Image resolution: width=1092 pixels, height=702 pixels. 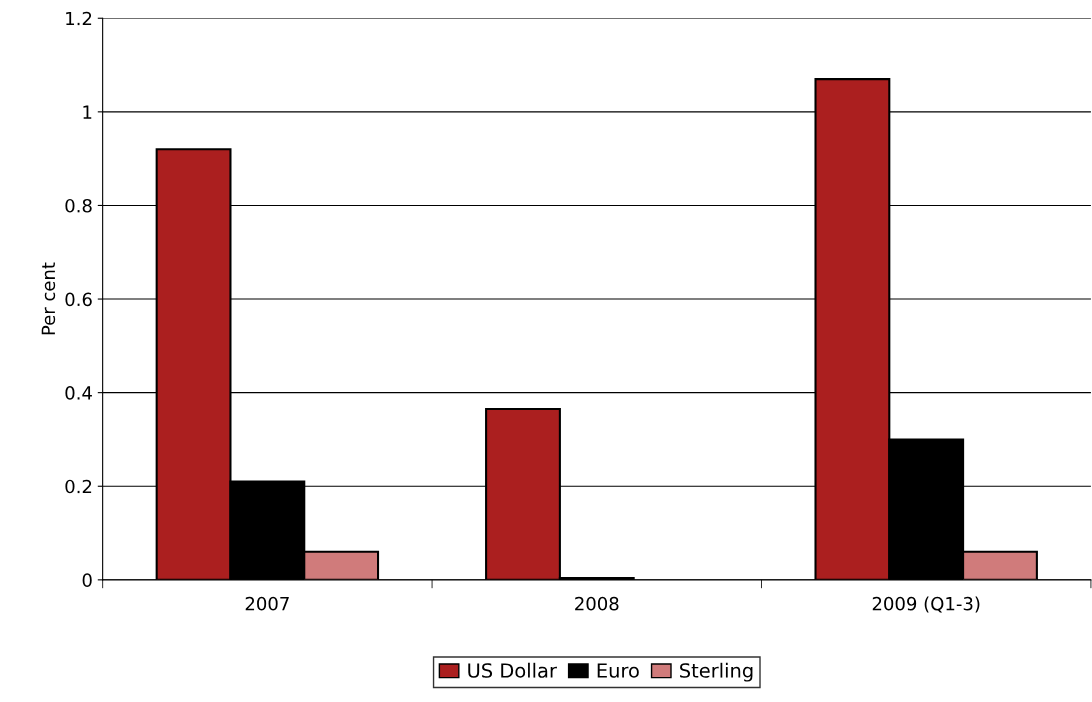 What do you see at coordinates (618, 670) in the screenshot?
I see `legend-label: Euro` at bounding box center [618, 670].